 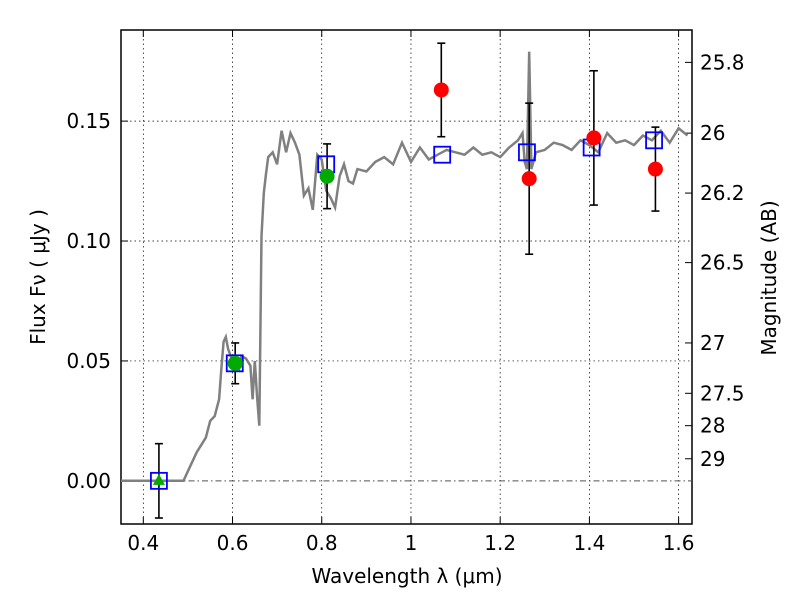 What do you see at coordinates (243, 326) in the screenshot?
I see `observed-green` at bounding box center [243, 326].